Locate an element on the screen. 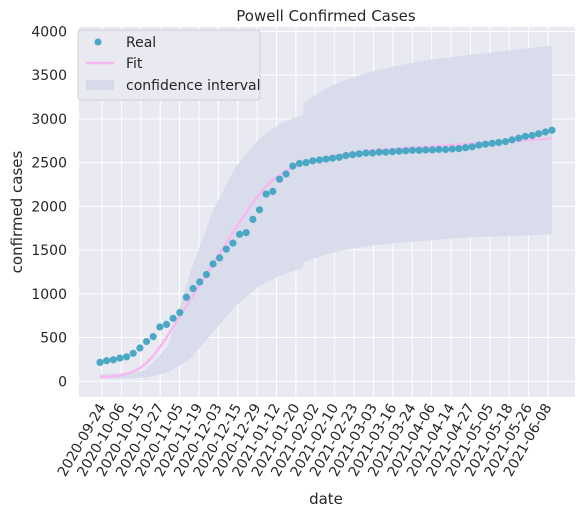  y-tick-labels: 0 500 1000 1500 2000 2500 3000 3500 4000 is located at coordinates (49, 207).